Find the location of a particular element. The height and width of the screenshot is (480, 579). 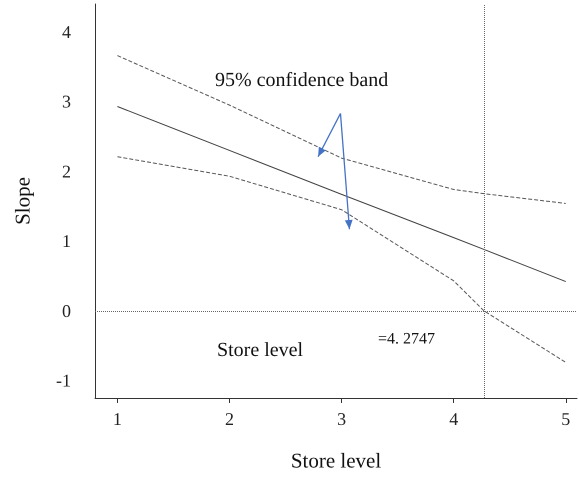

y-tick-label: 4 is located at coordinates (66, 32).